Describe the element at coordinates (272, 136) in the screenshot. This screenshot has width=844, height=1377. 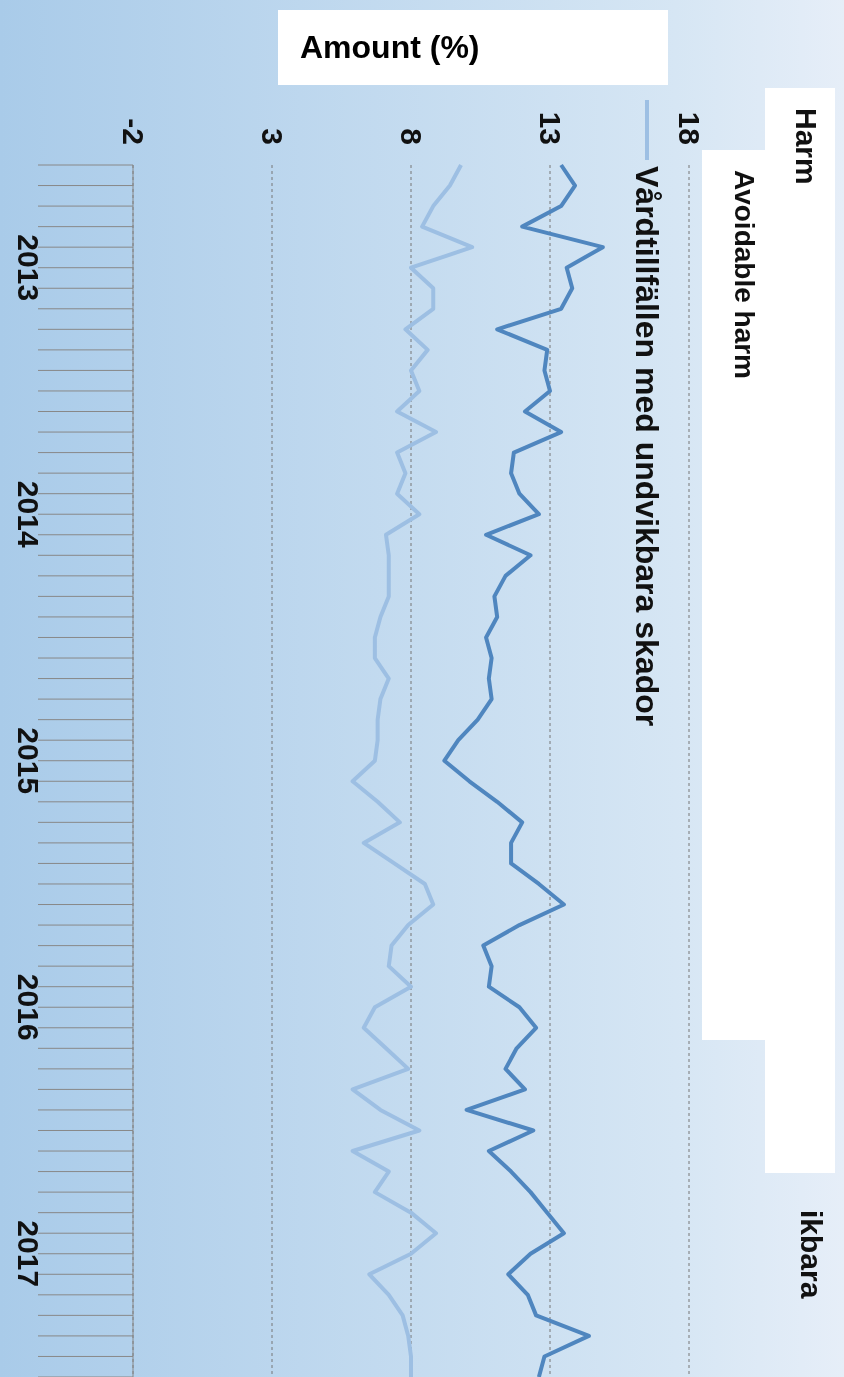
I see `x-tick-label: 3` at that location.